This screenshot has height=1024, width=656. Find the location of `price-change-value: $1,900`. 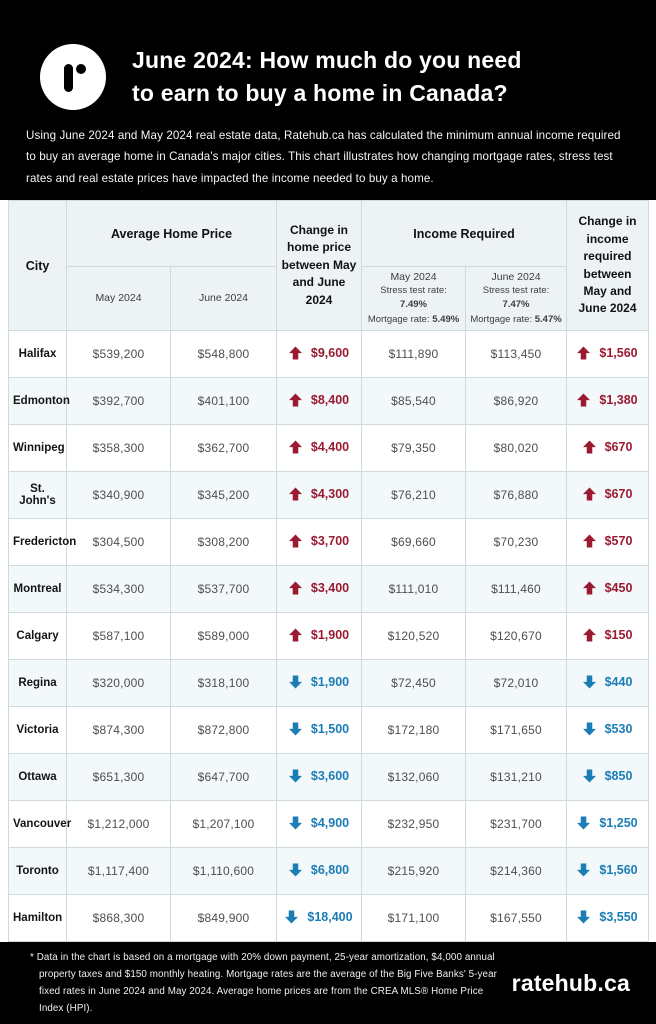

price-change-value: $1,900 is located at coordinates (330, 634).